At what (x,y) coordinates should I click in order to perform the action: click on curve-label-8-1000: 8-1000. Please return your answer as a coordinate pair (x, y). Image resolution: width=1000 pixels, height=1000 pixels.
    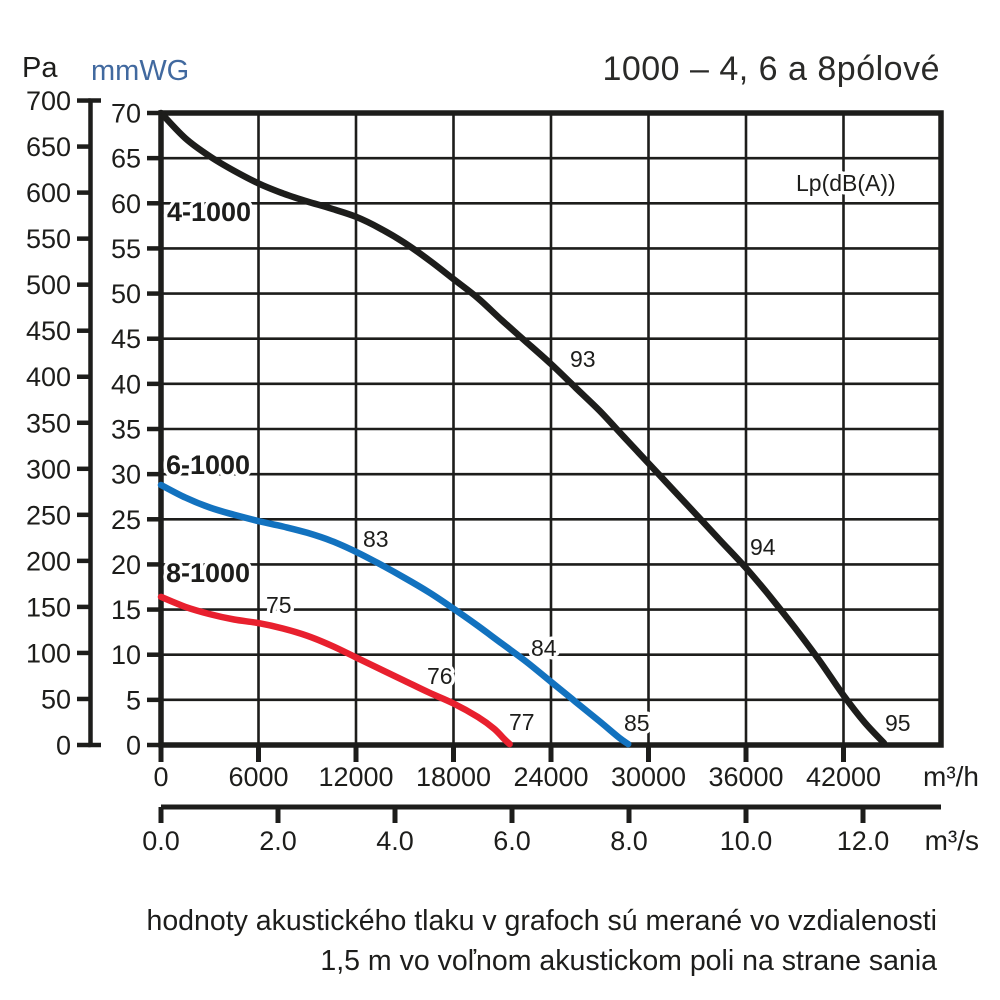
    Looking at the image, I should click on (208, 573).